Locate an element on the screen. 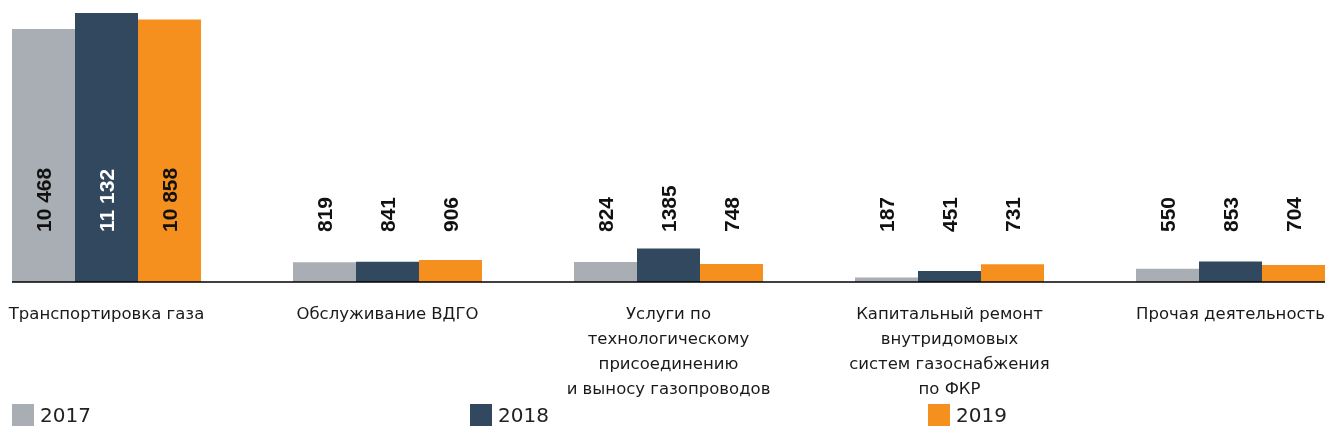  data-label: 819 is located at coordinates (324, 214).